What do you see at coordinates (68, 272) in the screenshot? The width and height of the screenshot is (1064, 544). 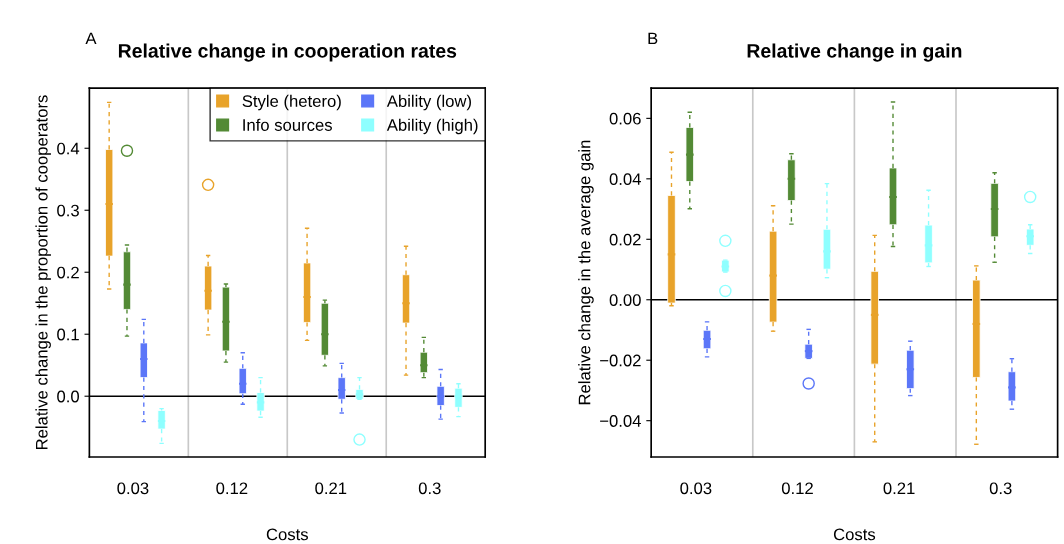 I see `y-tick-label: 0.2` at bounding box center [68, 272].